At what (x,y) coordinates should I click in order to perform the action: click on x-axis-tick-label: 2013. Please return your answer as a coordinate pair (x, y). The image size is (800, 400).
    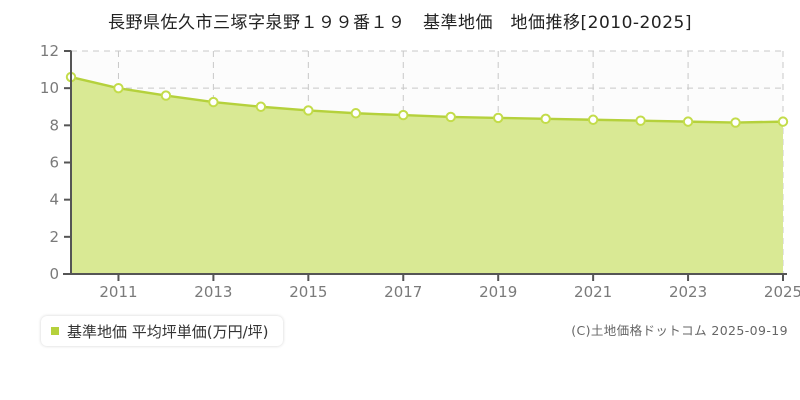
    Looking at the image, I should click on (213, 292).